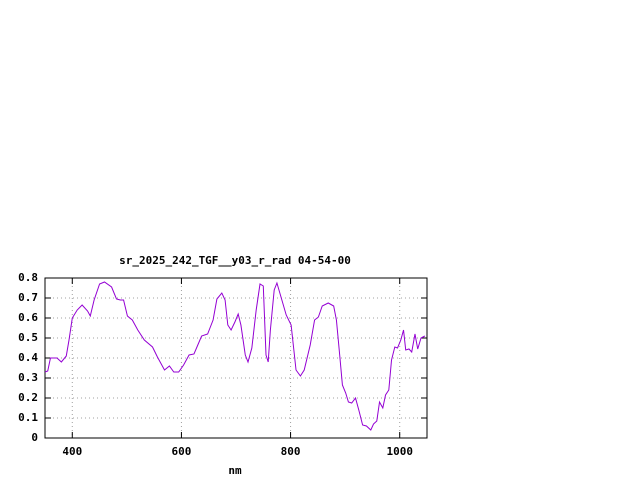 Image resolution: width=640 pixels, height=480 pixels. I want to click on y-tick-label: 0.6, so click(28, 317).